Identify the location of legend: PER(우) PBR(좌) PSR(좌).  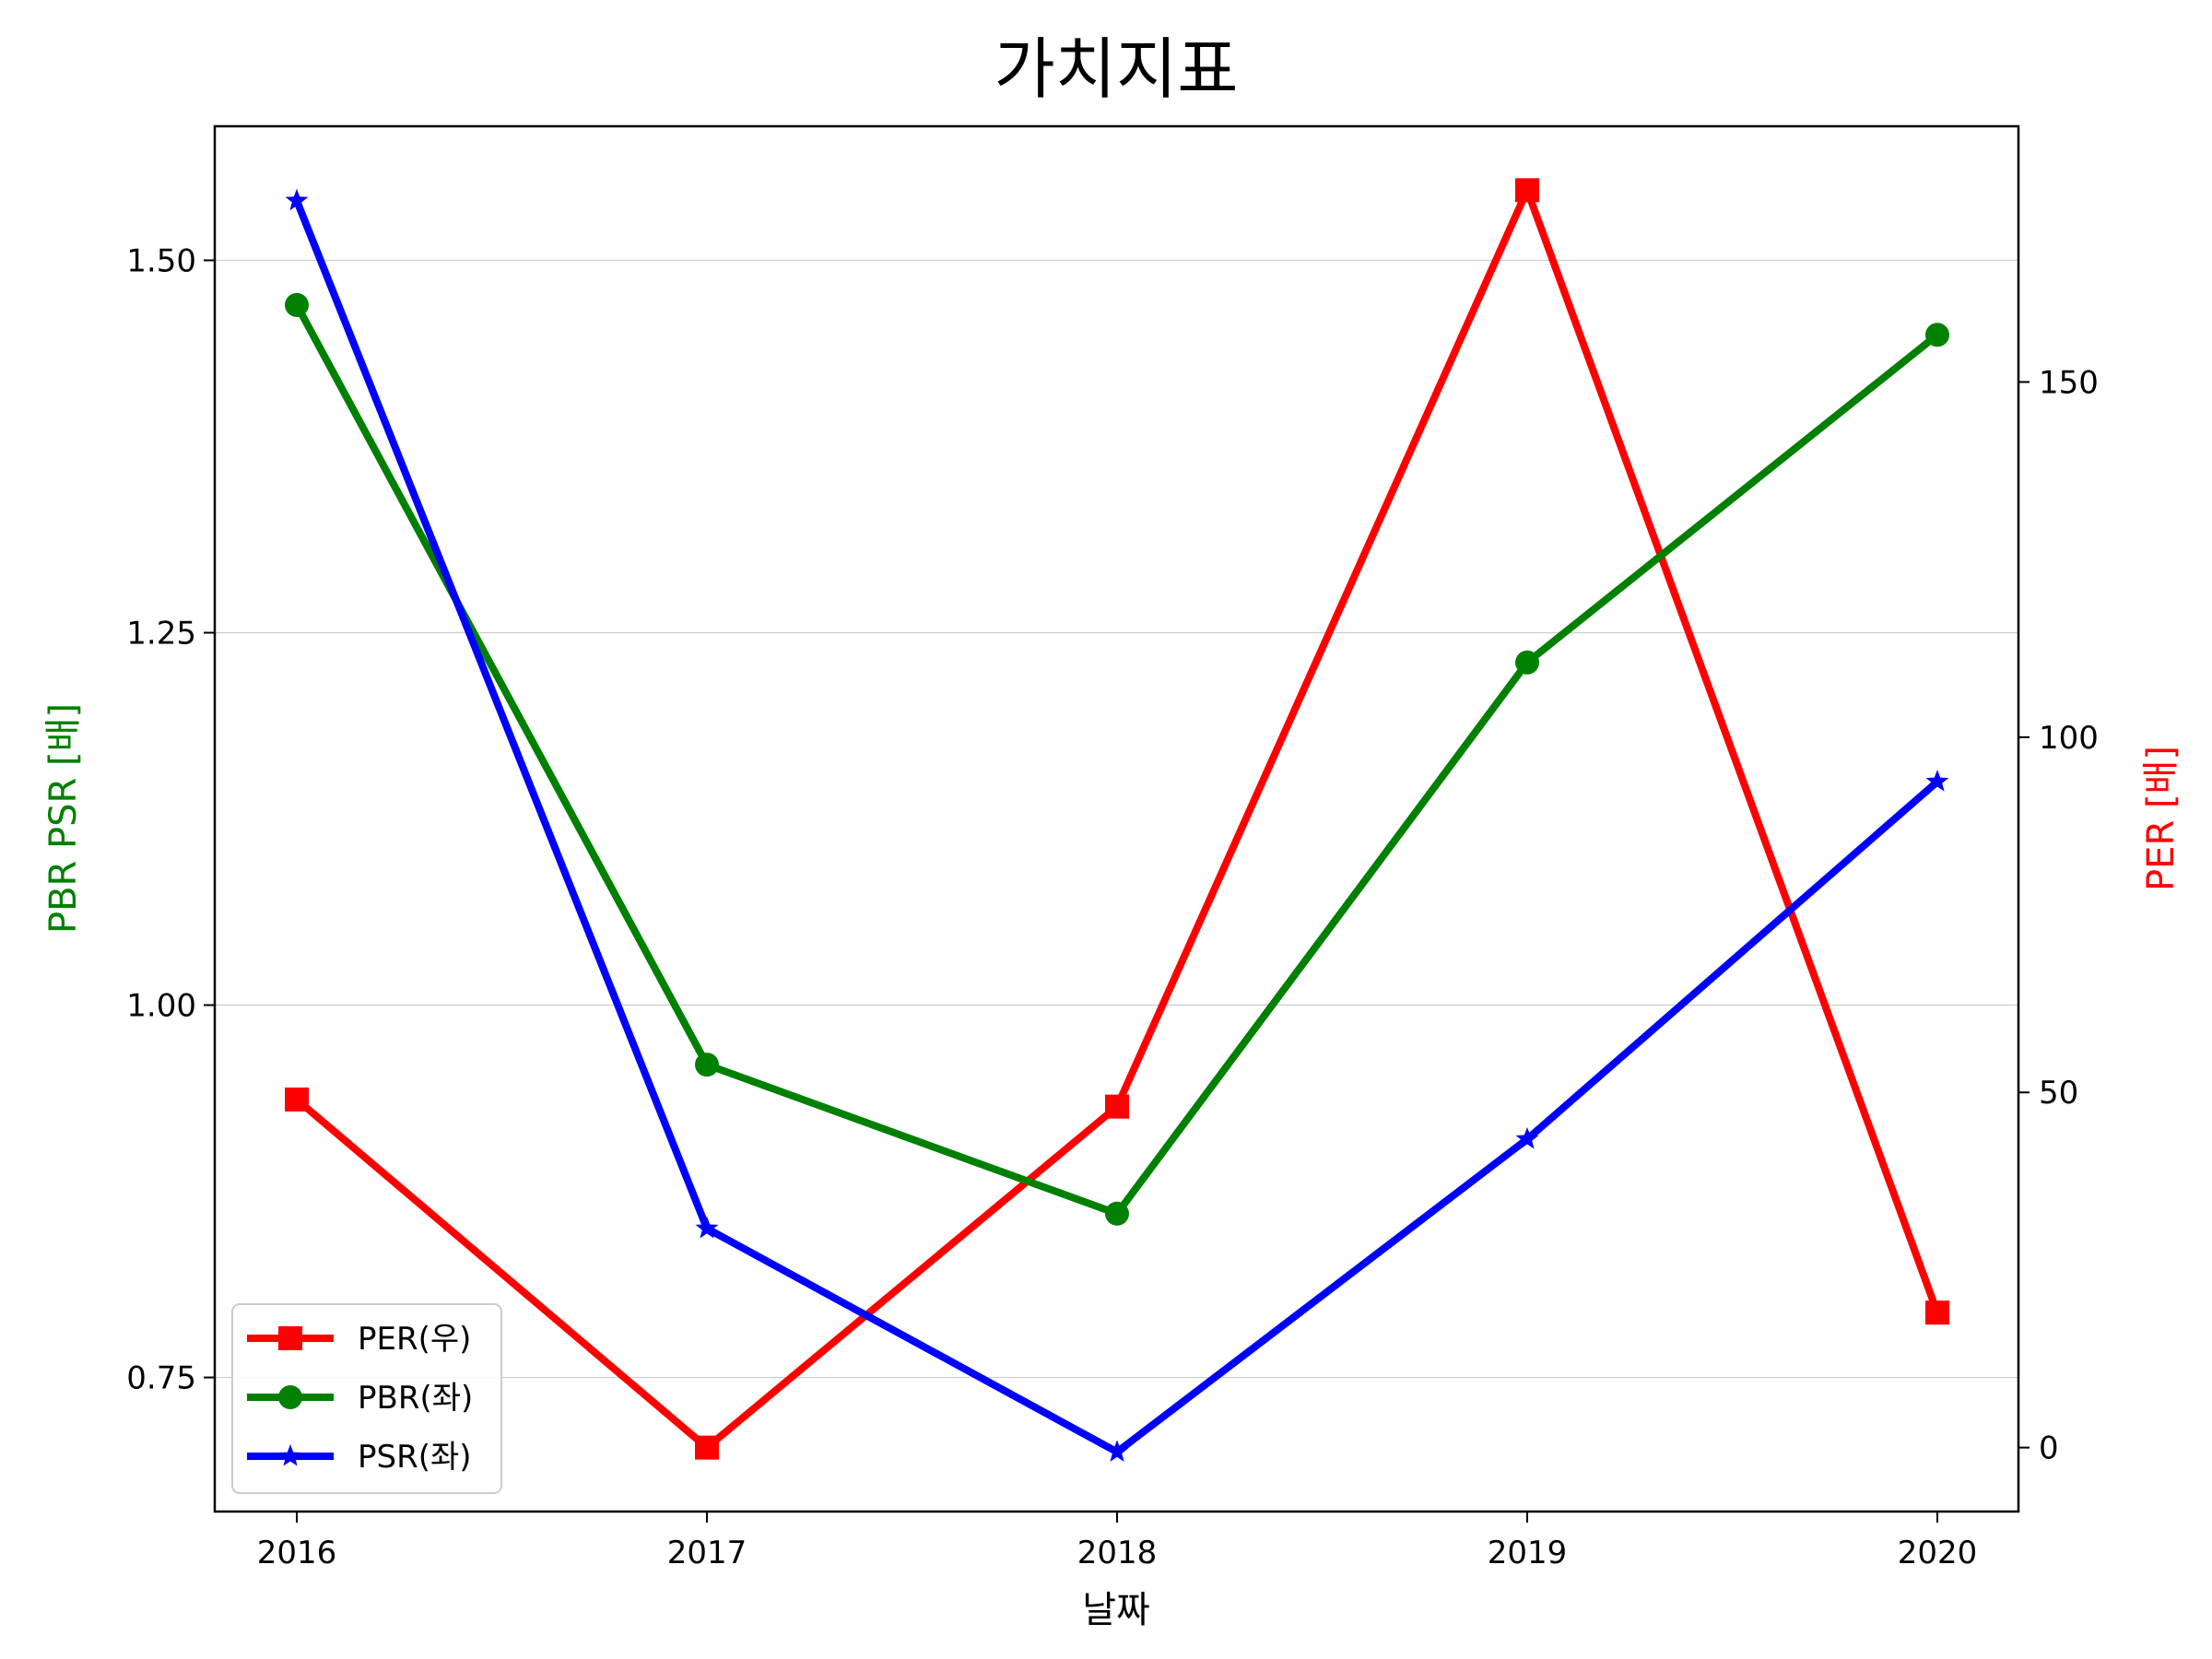
(366, 1398).